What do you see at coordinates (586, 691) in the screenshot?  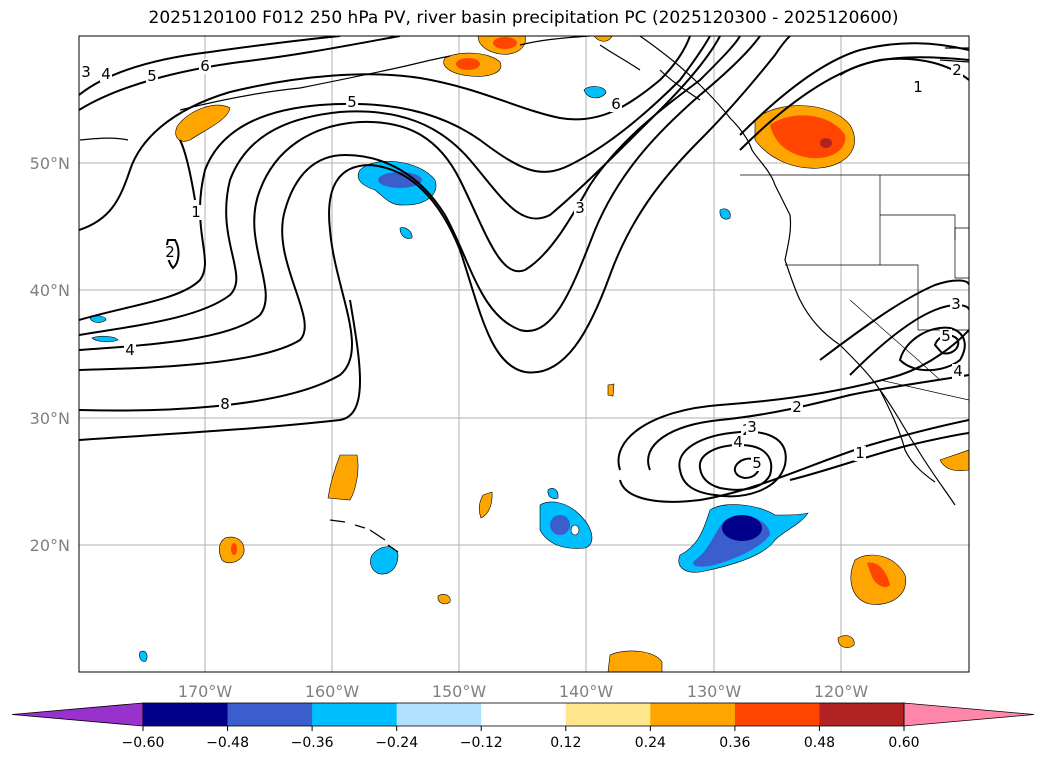 I see `lon-label: 140°W` at bounding box center [586, 691].